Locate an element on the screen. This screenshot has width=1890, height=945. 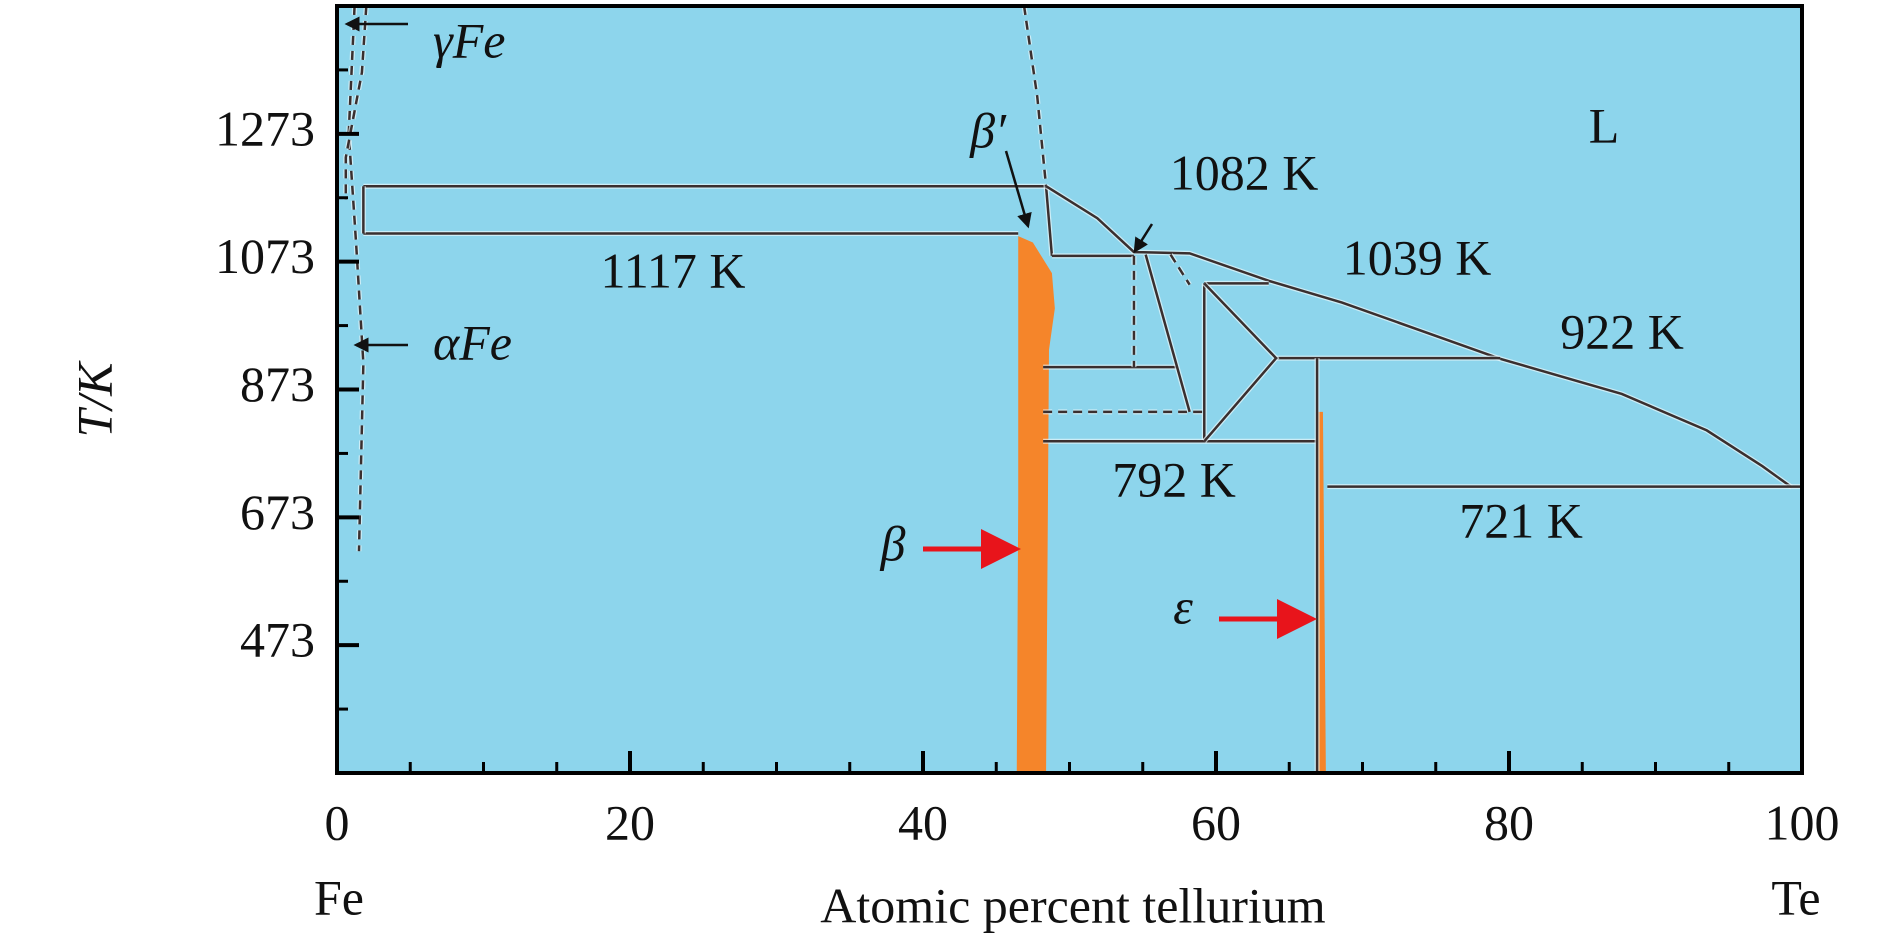
annotation: β′ is located at coordinates (988, 130).